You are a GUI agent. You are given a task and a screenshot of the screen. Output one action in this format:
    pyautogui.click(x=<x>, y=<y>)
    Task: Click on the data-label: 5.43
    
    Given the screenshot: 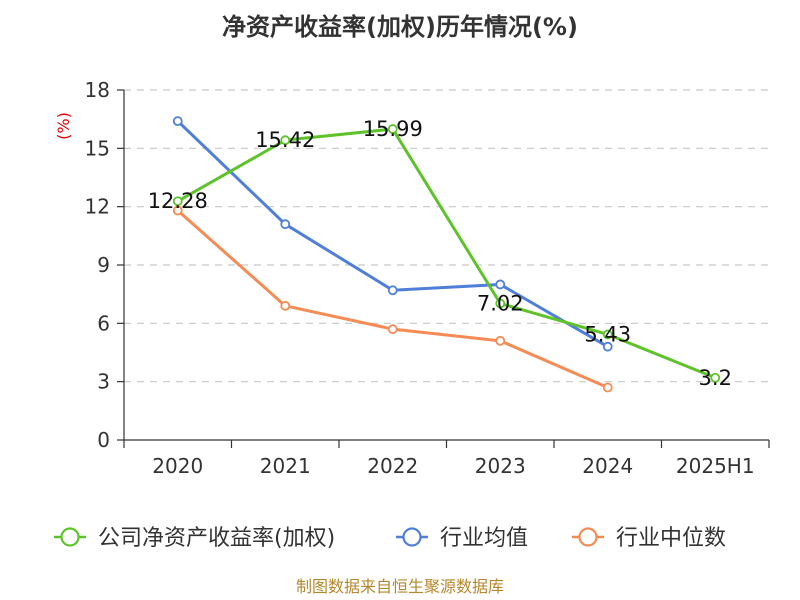 What is the action you would take?
    pyautogui.click(x=607, y=334)
    